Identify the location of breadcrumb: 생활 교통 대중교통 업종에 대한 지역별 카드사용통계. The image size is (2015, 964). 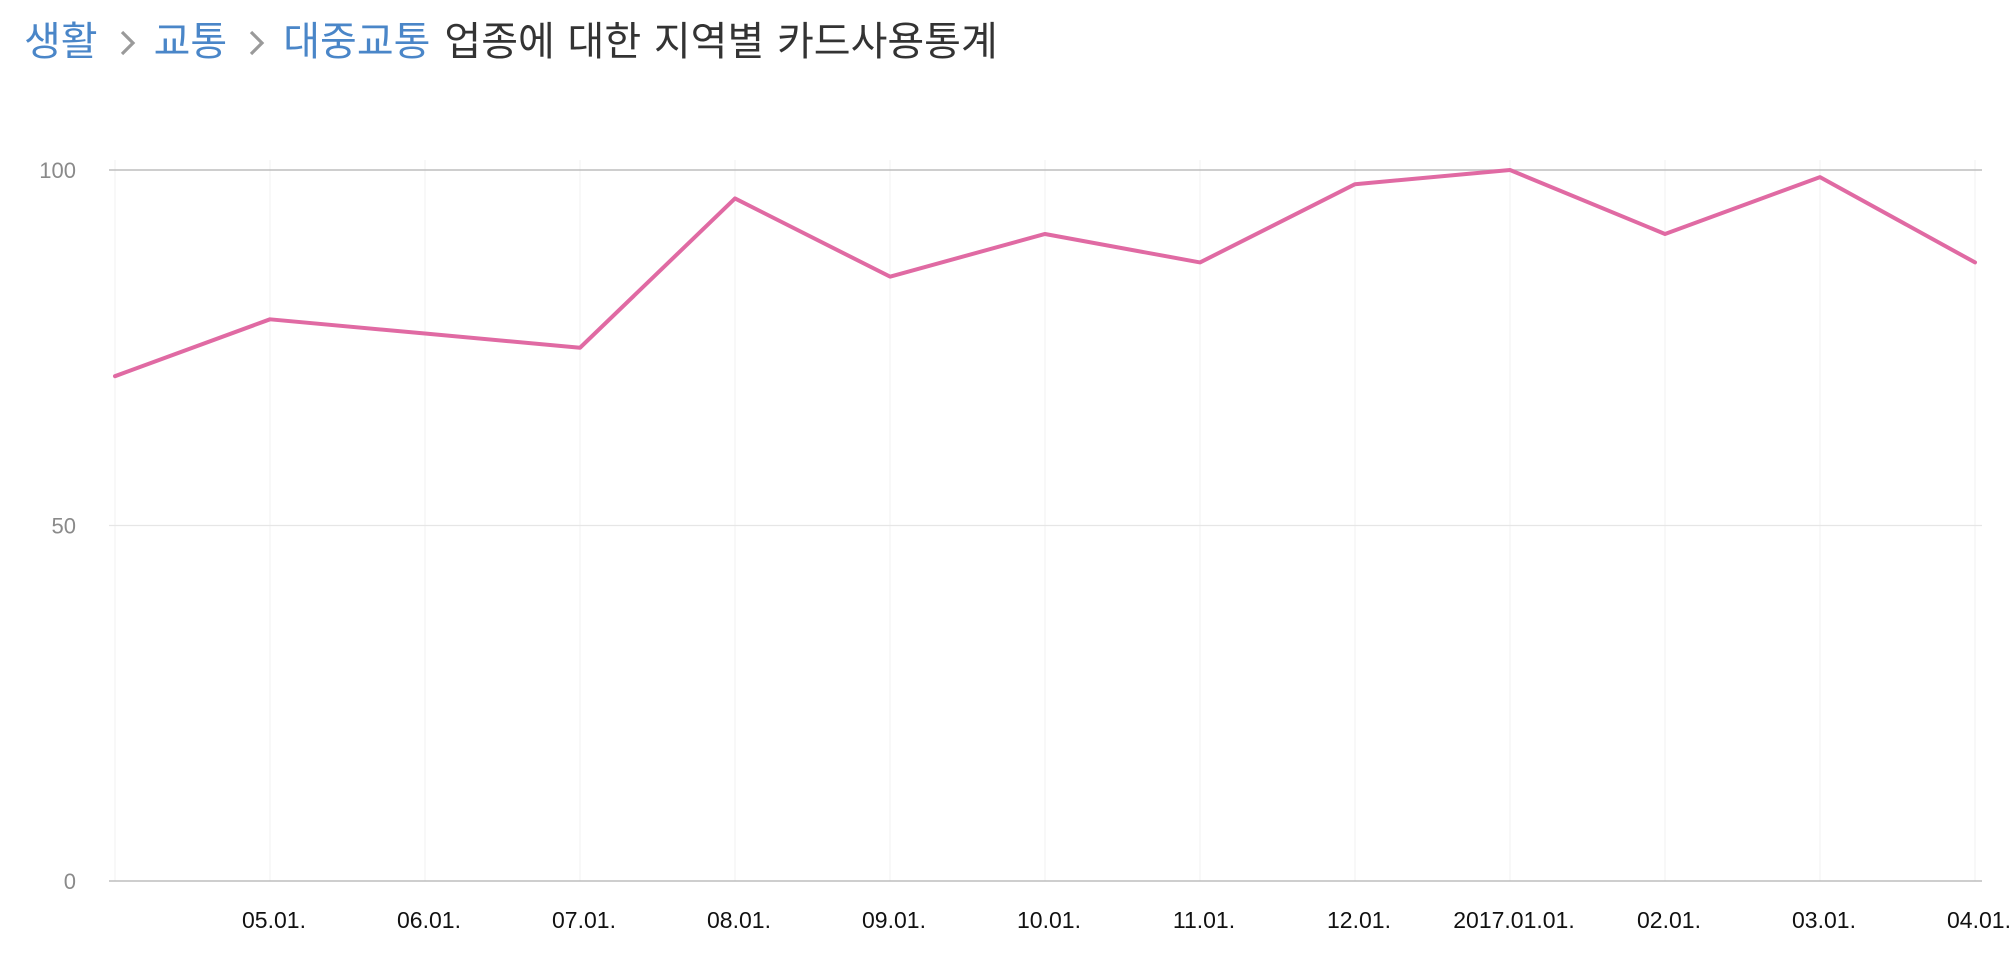
(511, 42).